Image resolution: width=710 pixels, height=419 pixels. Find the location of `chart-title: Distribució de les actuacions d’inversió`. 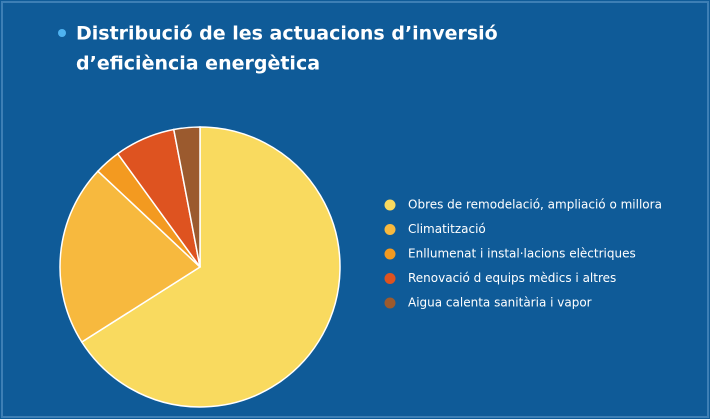

chart-title: Distribució de les actuacions d’inversió is located at coordinates (287, 34).